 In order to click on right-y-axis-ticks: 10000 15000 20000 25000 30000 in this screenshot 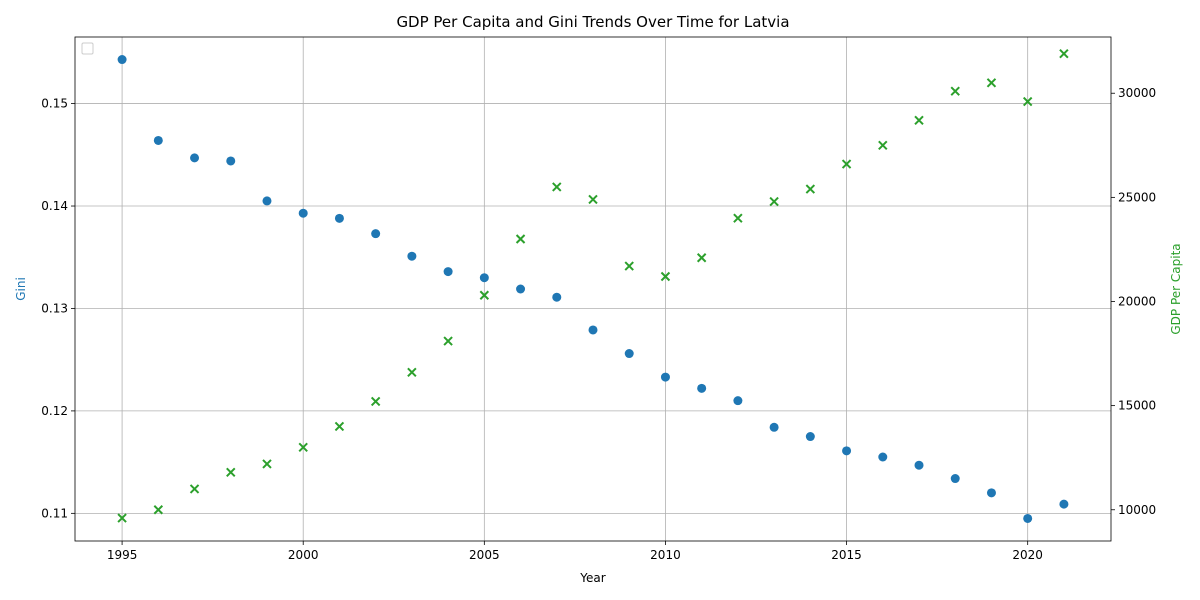, I will do `click(1133, 301)`.